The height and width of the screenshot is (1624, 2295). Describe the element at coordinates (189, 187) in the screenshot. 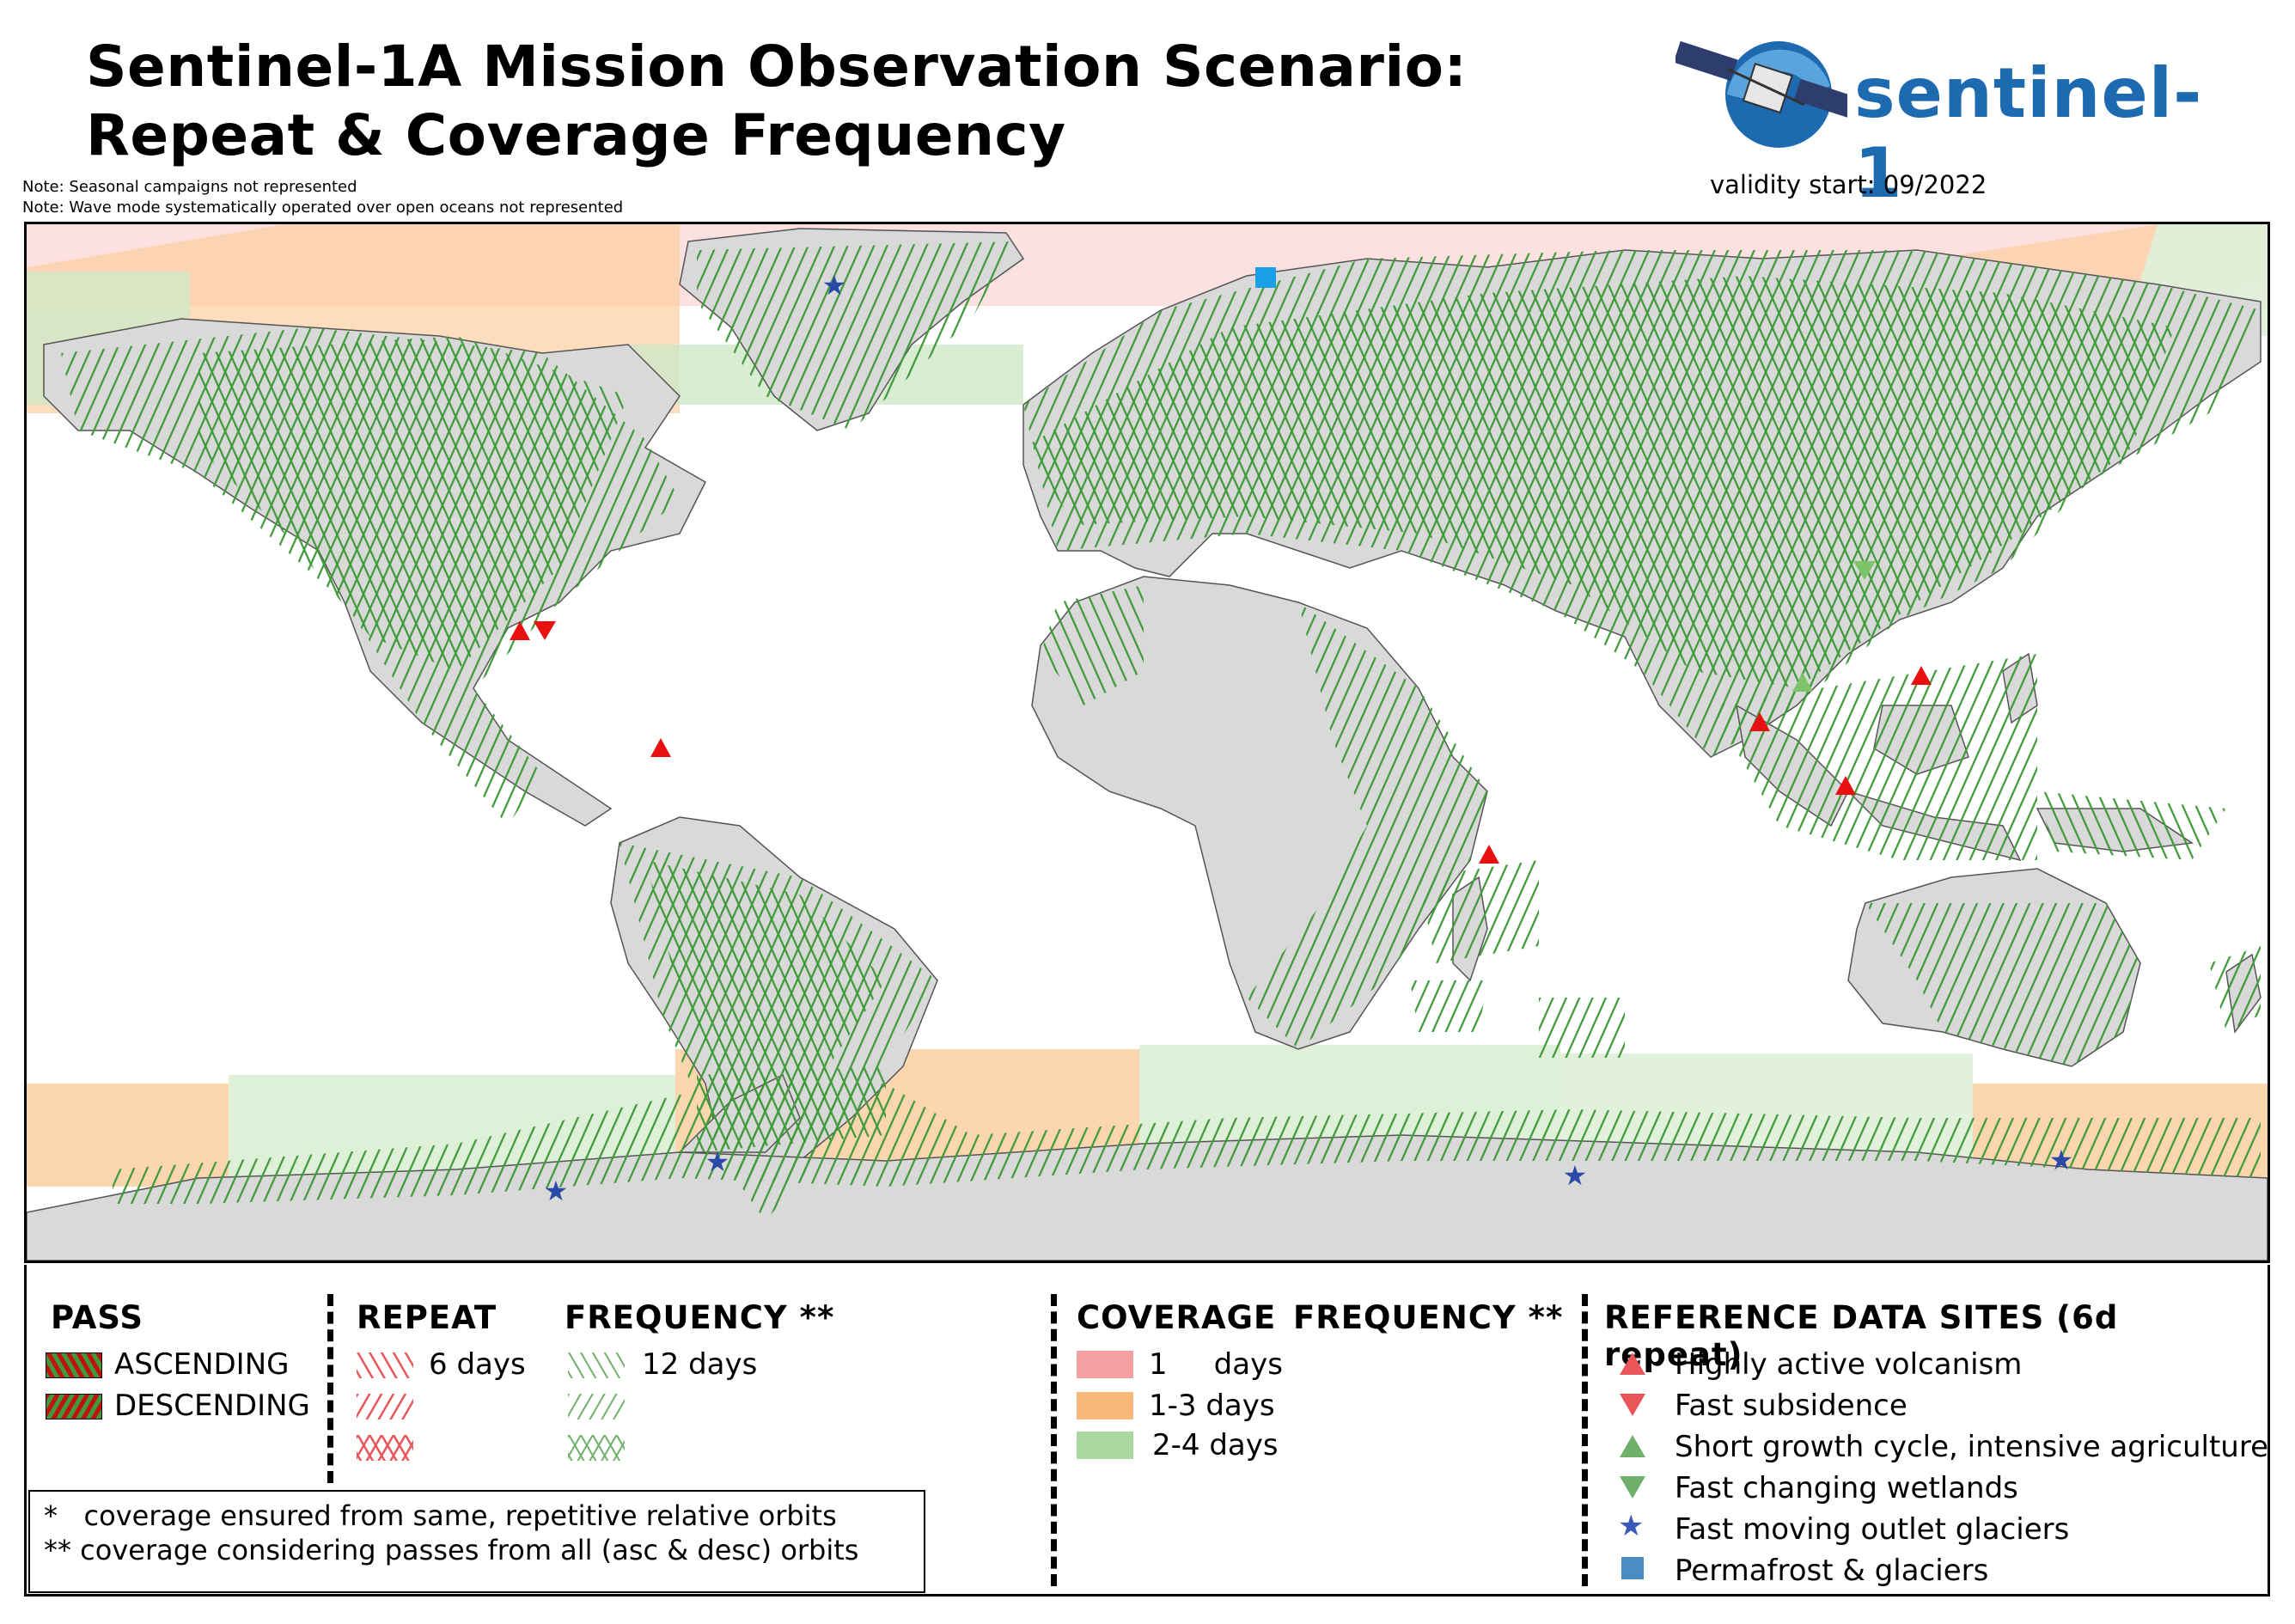

I see `note-seasonal: Note: Seasonal campaigns not represented` at that location.